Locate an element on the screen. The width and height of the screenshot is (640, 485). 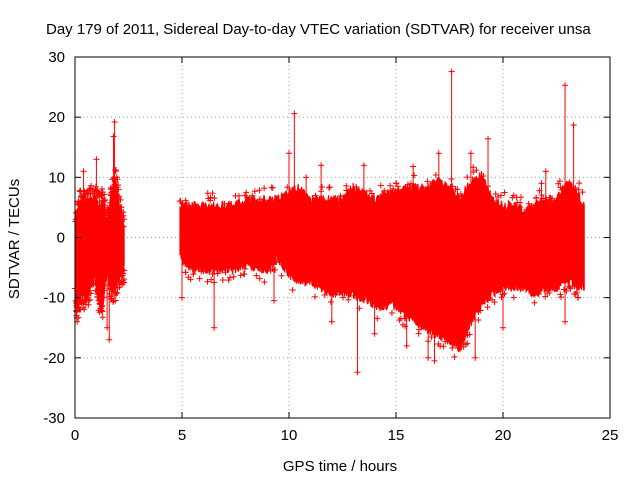
y-tick-label: -30 is located at coordinates (54, 418).